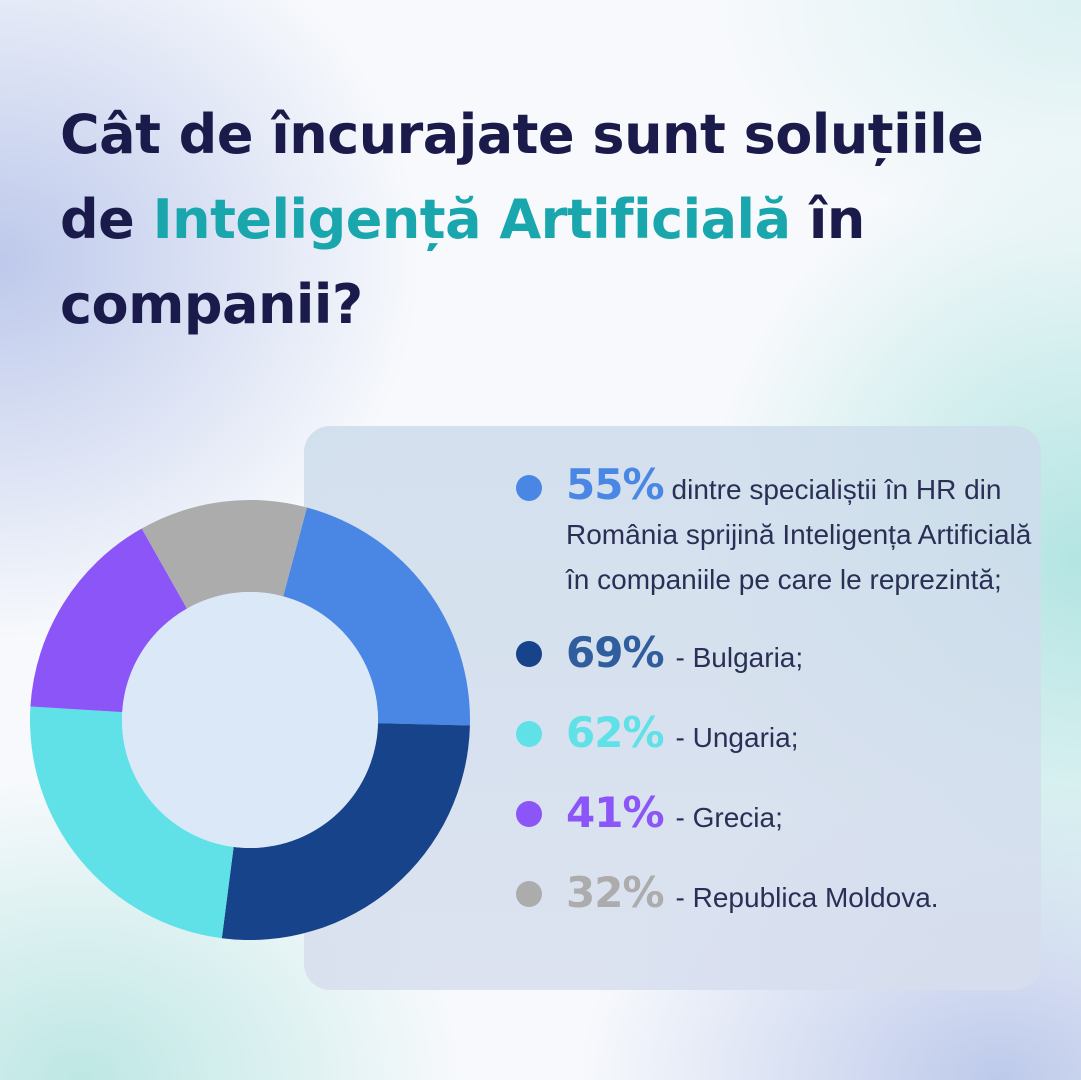  I want to click on legend-item: 41% - Grecia;, so click(772, 818).